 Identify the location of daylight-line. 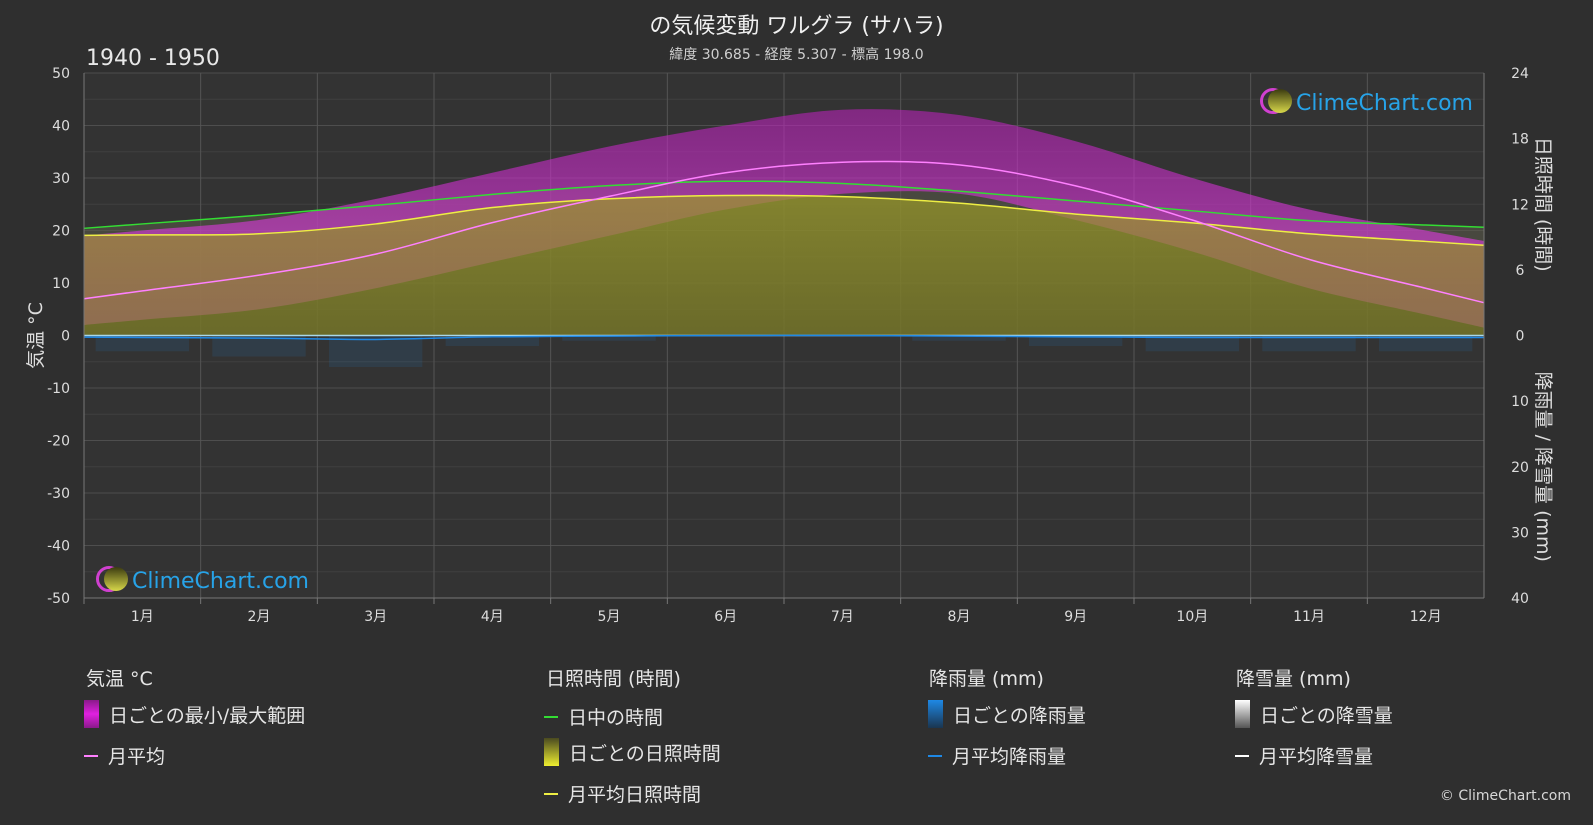
(784, 205).